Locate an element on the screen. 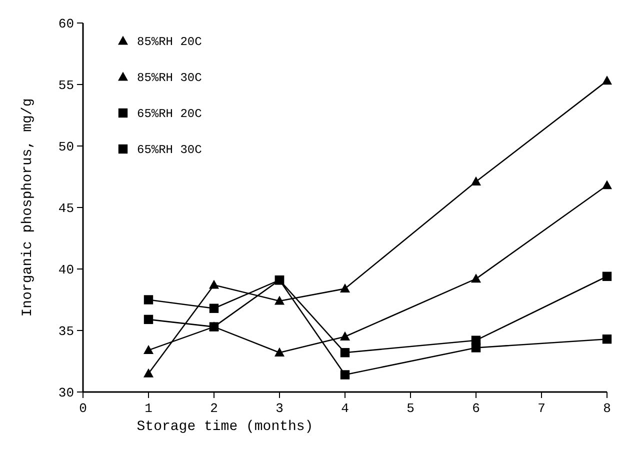 The width and height of the screenshot is (627, 455). y-tick-label: 50 is located at coordinates (66, 147).